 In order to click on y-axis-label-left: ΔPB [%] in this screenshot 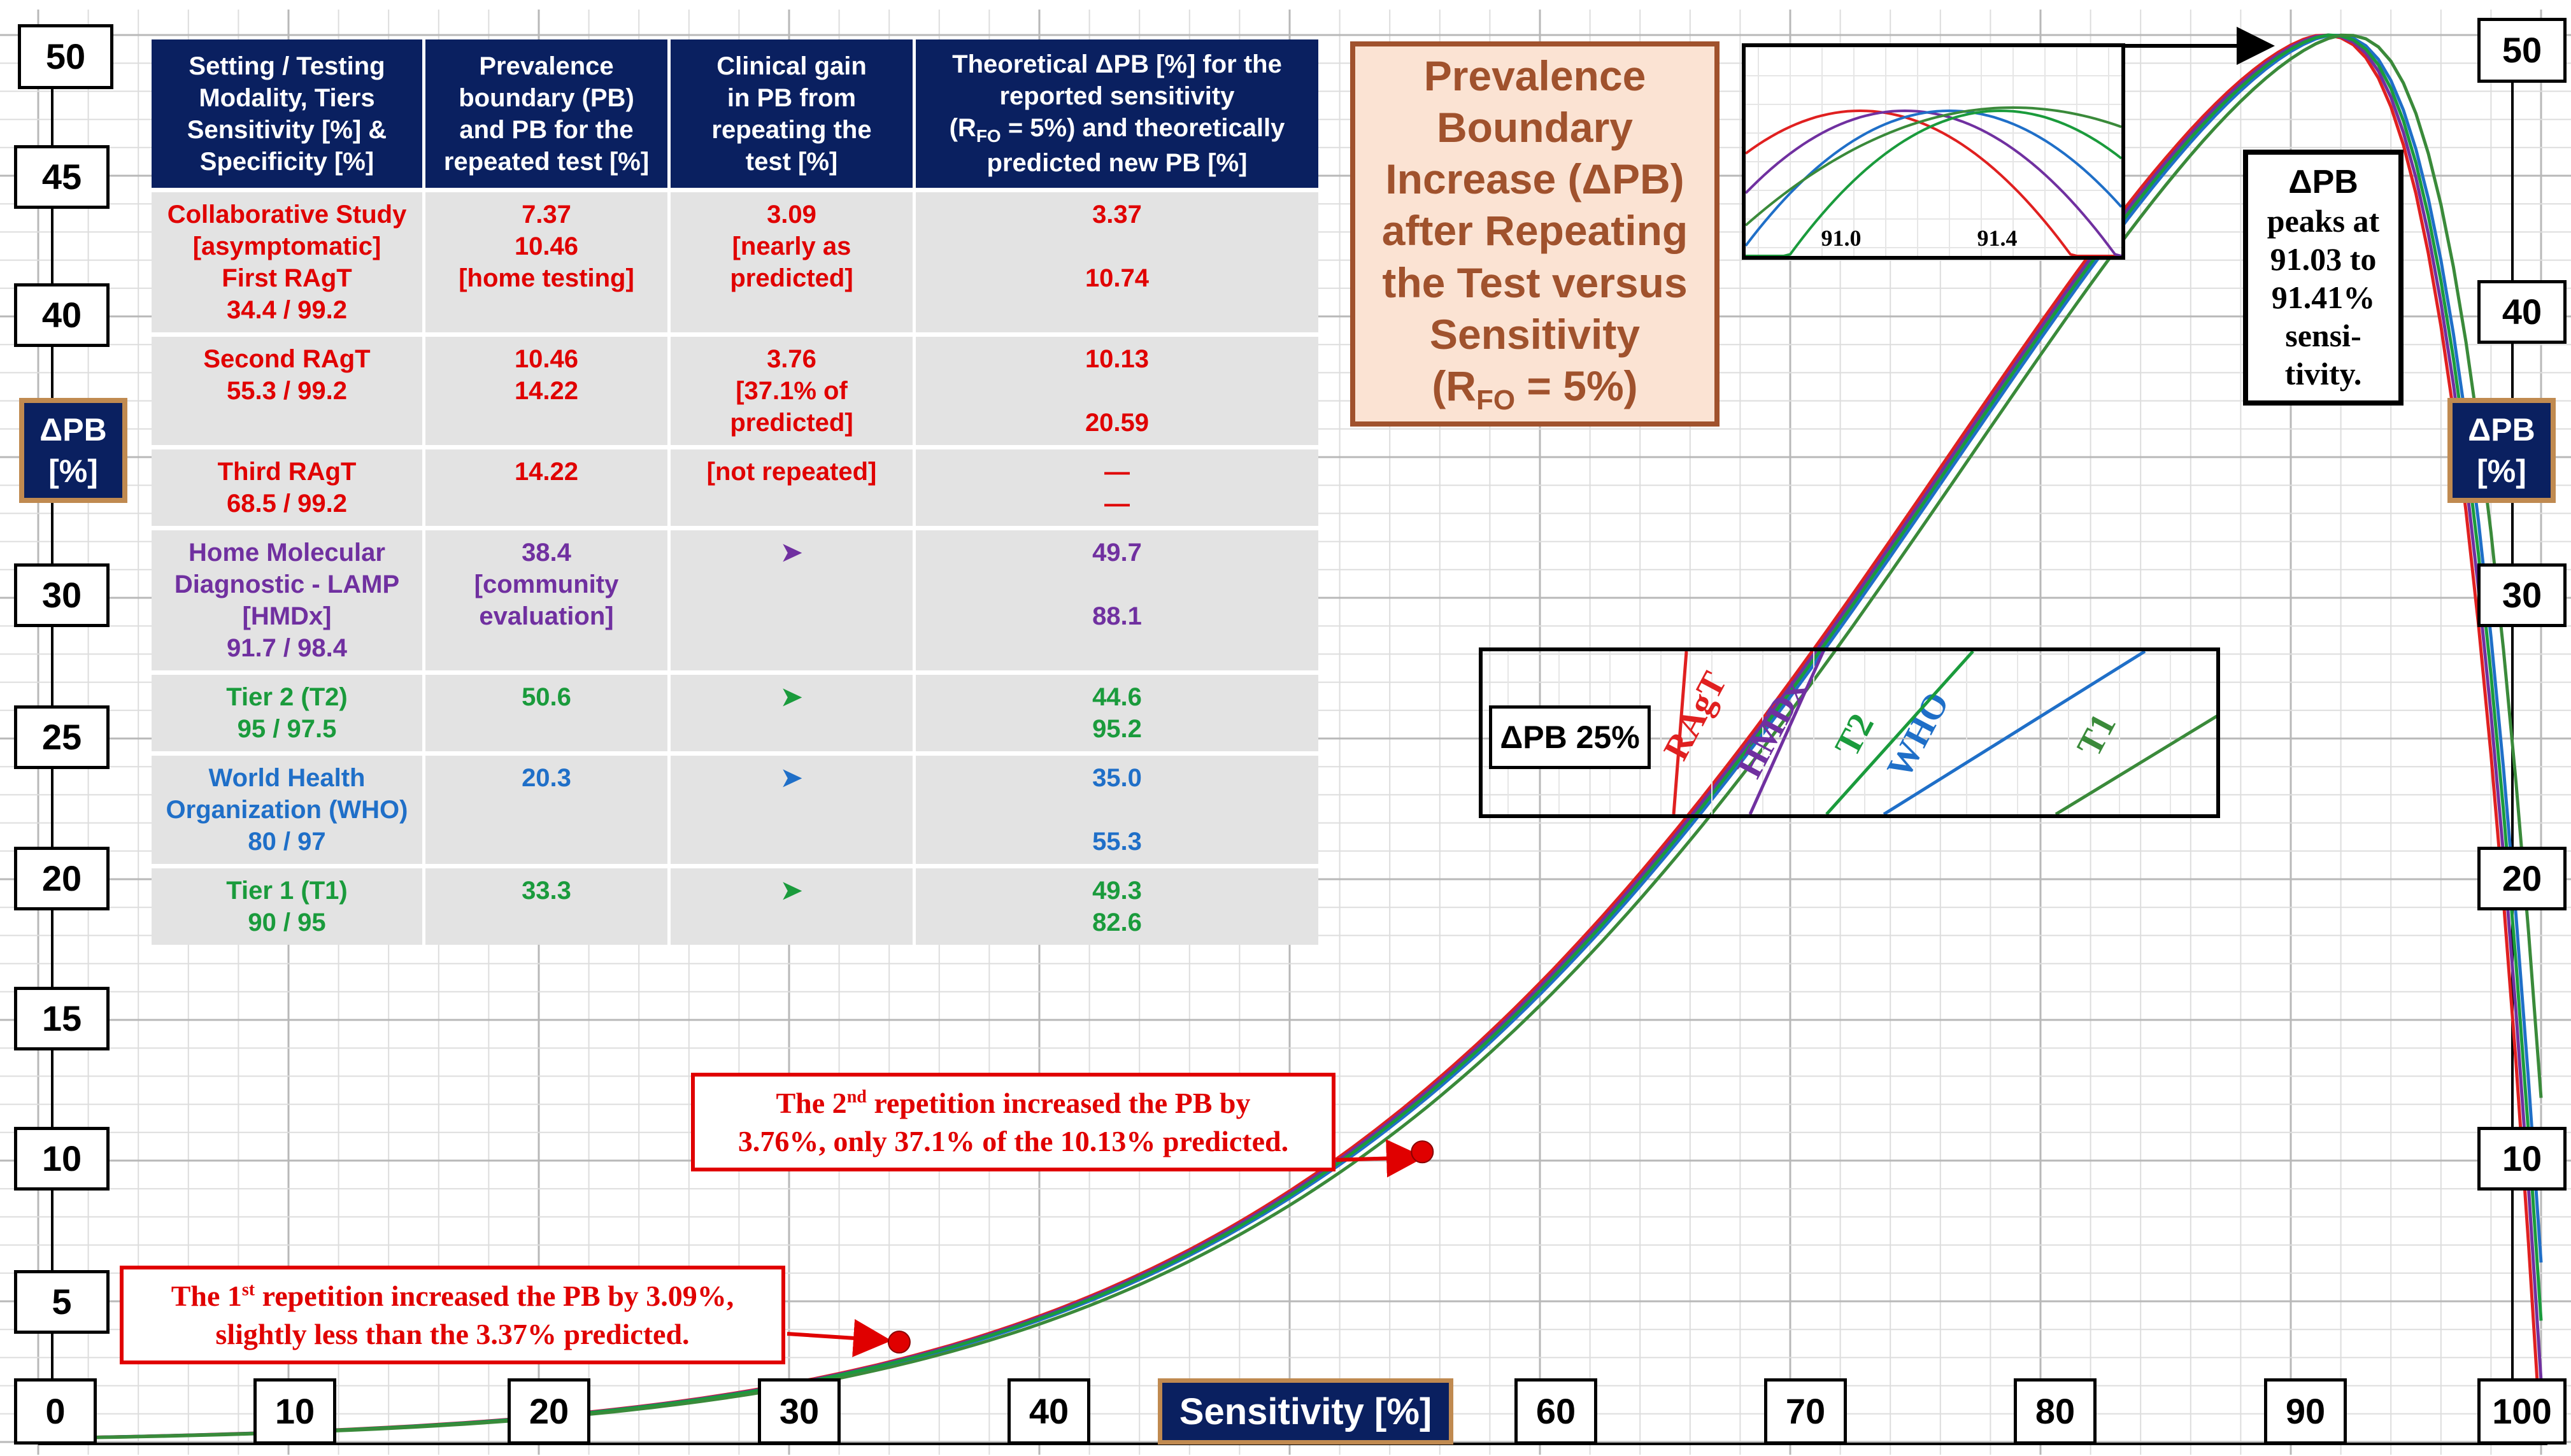, I will do `click(73, 450)`.